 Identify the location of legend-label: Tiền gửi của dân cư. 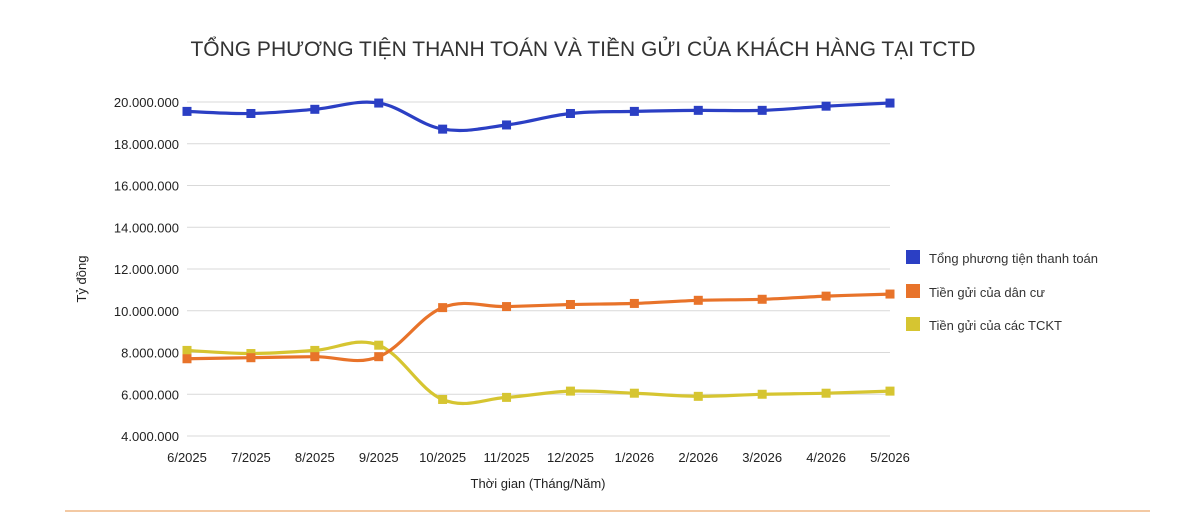
(987, 292).